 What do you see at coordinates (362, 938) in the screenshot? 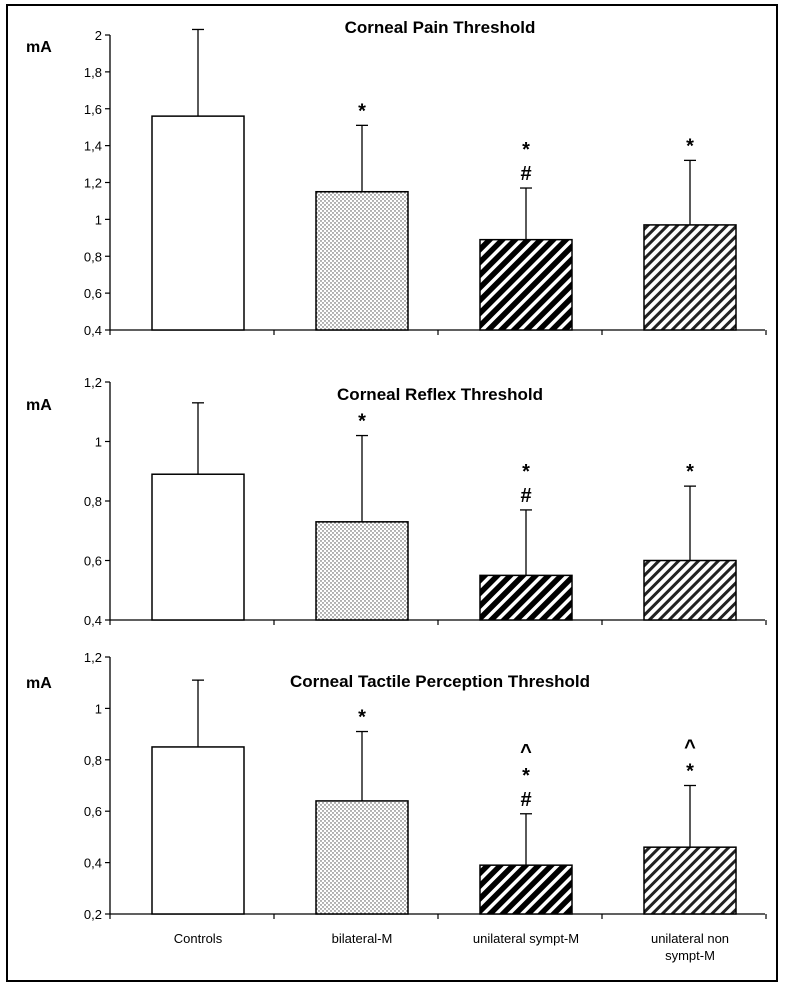
I see `x-category-label: bilateral-M` at bounding box center [362, 938].